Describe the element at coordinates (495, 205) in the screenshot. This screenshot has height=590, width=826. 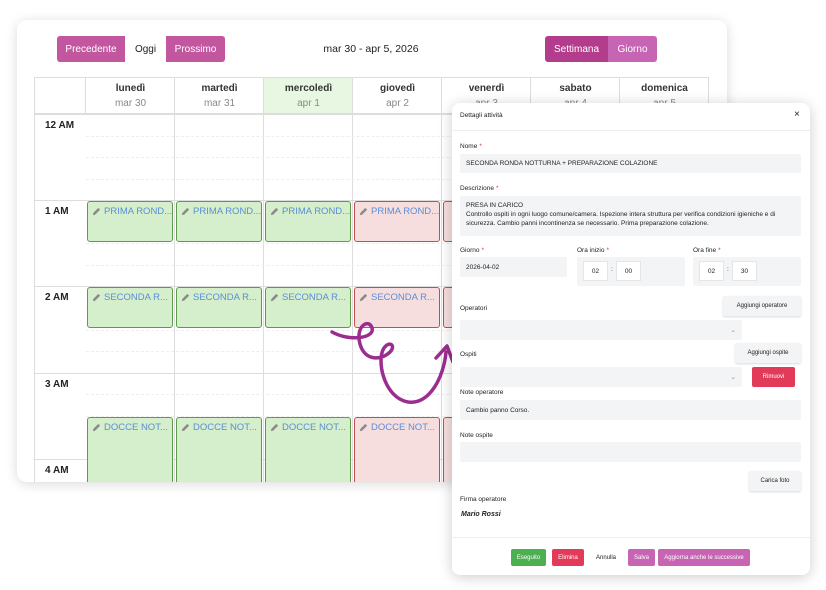
I see `description-line: PRESA IN CARICO` at that location.